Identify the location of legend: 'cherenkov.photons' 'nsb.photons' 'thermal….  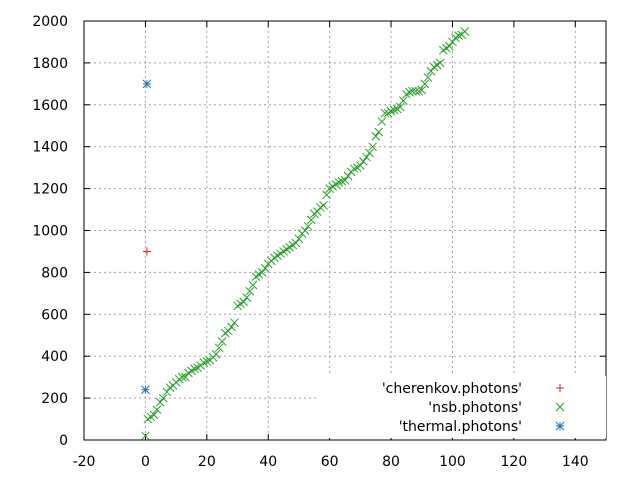
(461, 407).